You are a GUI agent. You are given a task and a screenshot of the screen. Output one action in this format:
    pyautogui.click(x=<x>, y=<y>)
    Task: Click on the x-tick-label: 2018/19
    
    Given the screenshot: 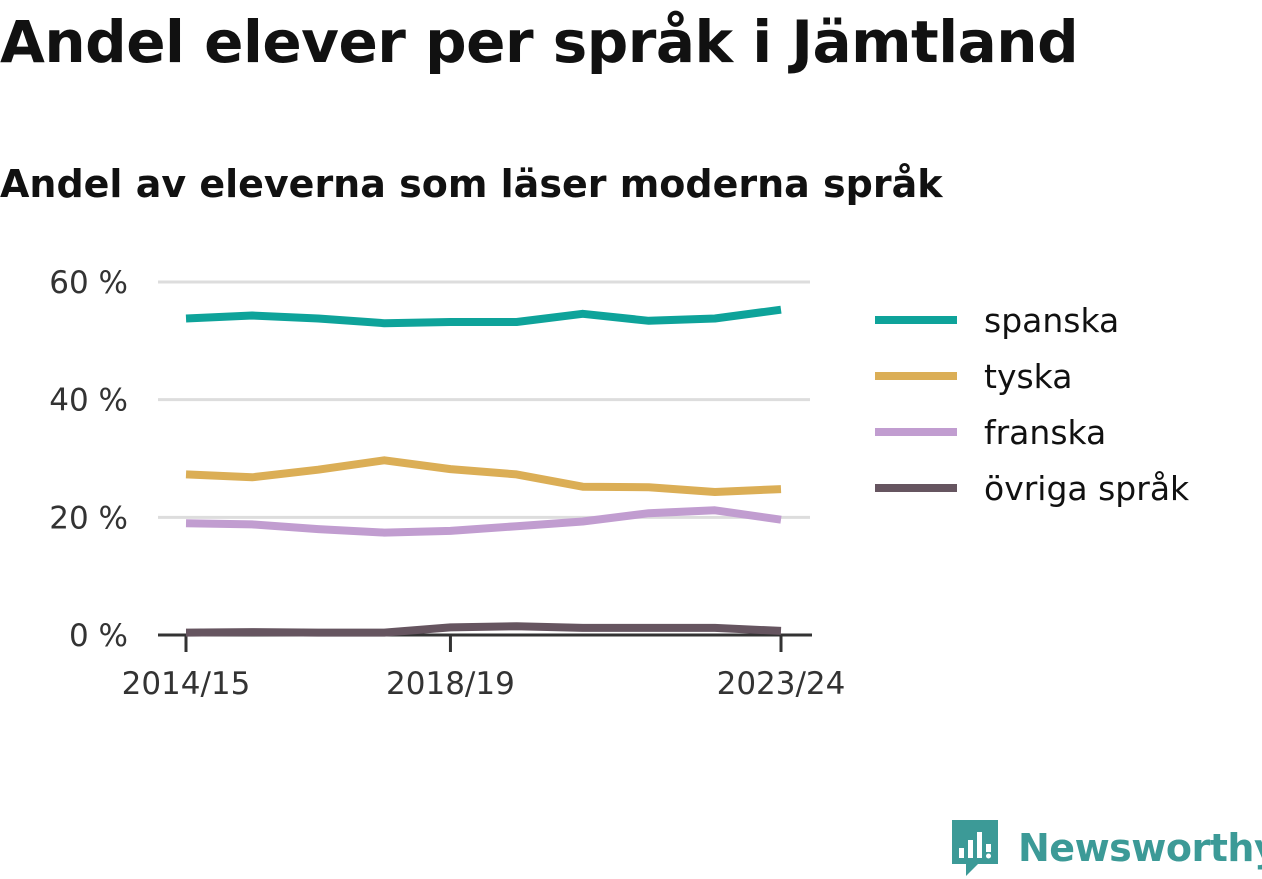 What is the action you would take?
    pyautogui.click(x=450, y=684)
    